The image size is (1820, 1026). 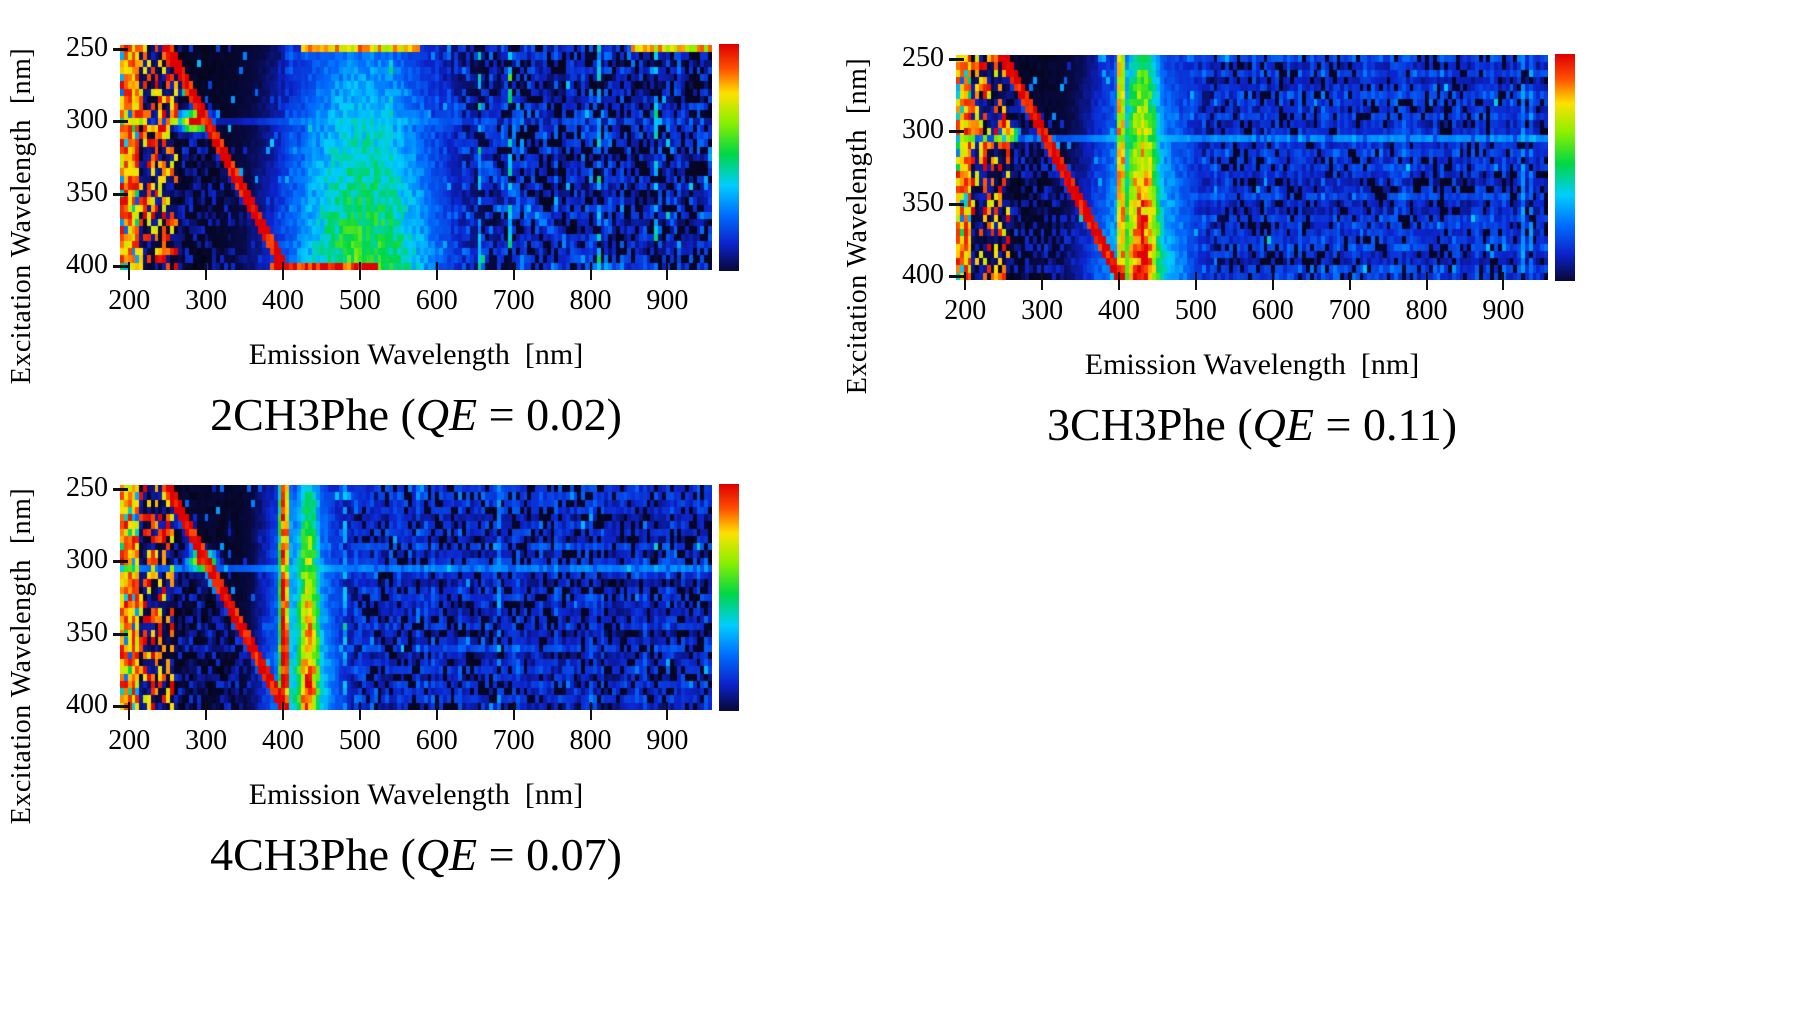 I want to click on panel-title: 2CH3Phe (QE = 0.02), so click(x=416, y=414).